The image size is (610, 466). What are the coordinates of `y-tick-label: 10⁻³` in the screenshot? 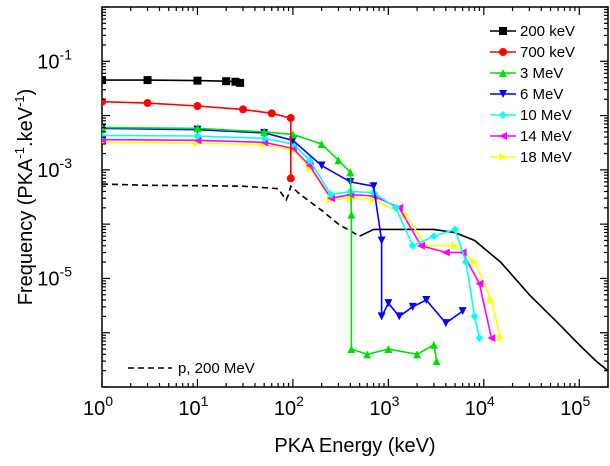 It's located at (54, 168).